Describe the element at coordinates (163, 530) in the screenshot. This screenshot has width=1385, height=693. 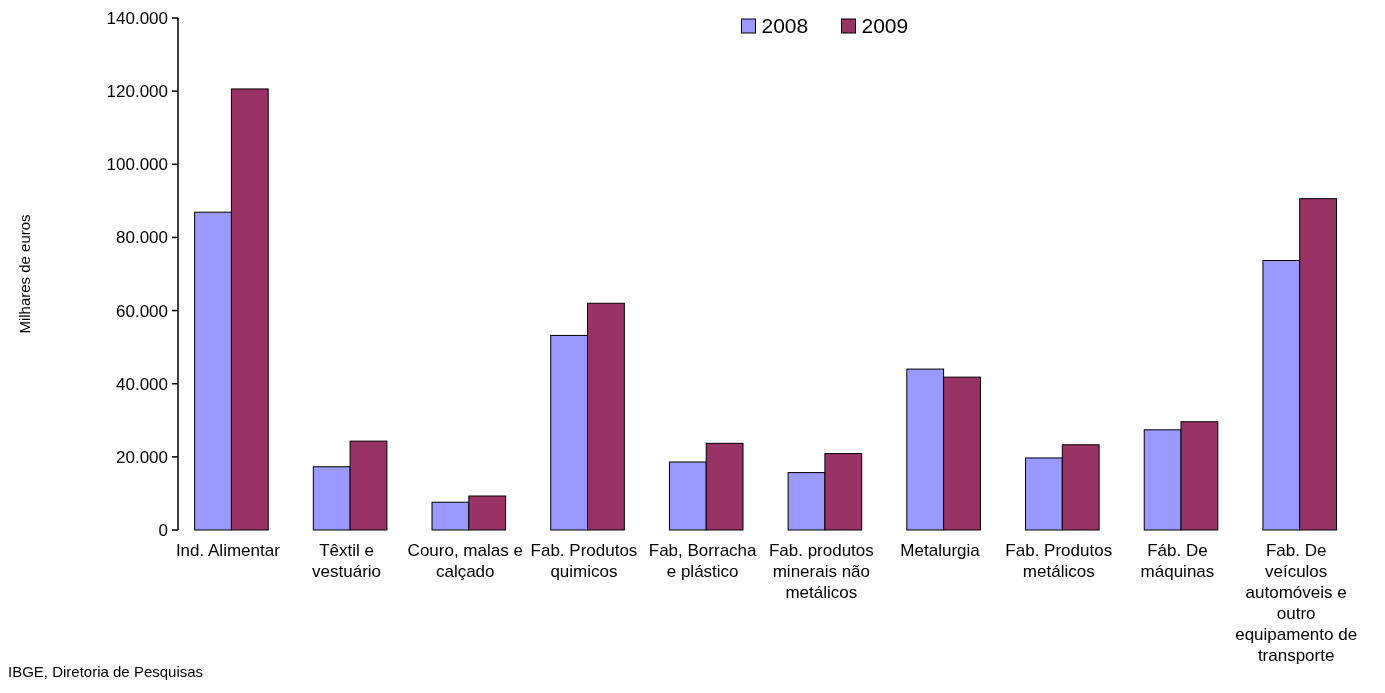
I see `y-tick-label: 0` at that location.